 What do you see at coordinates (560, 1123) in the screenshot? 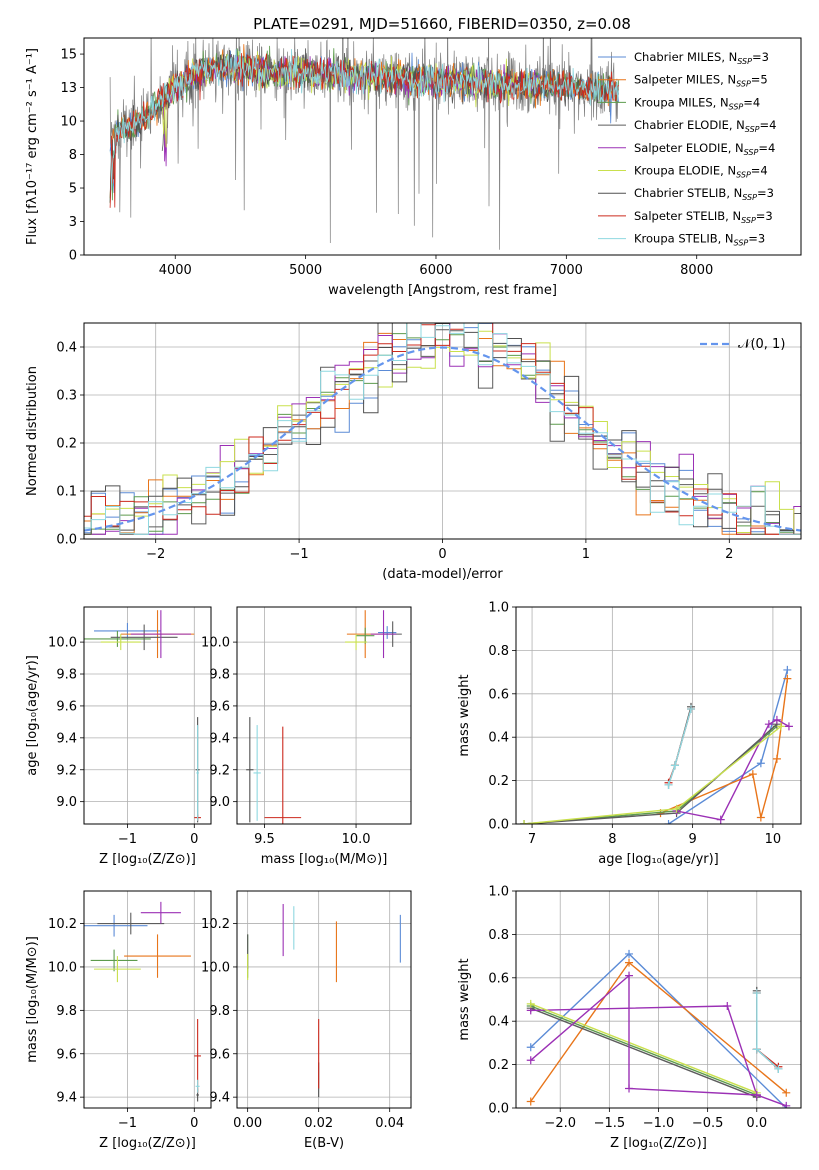
I see `Z-weight-xtick-label: −2.0` at bounding box center [560, 1123].